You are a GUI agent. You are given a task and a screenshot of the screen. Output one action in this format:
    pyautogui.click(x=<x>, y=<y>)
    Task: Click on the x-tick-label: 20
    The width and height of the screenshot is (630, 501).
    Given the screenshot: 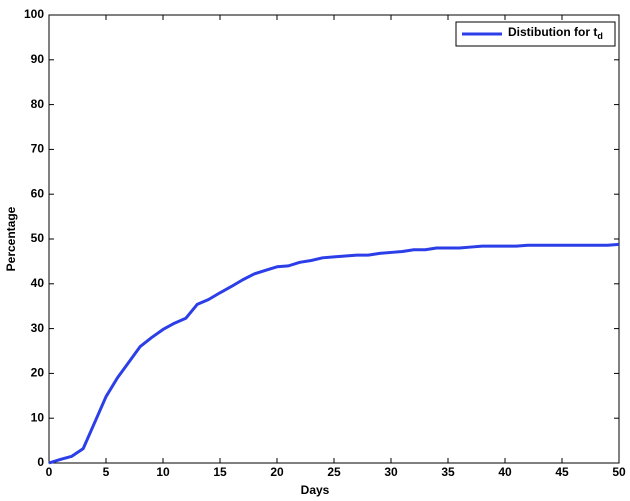 What is the action you would take?
    pyautogui.click(x=277, y=472)
    